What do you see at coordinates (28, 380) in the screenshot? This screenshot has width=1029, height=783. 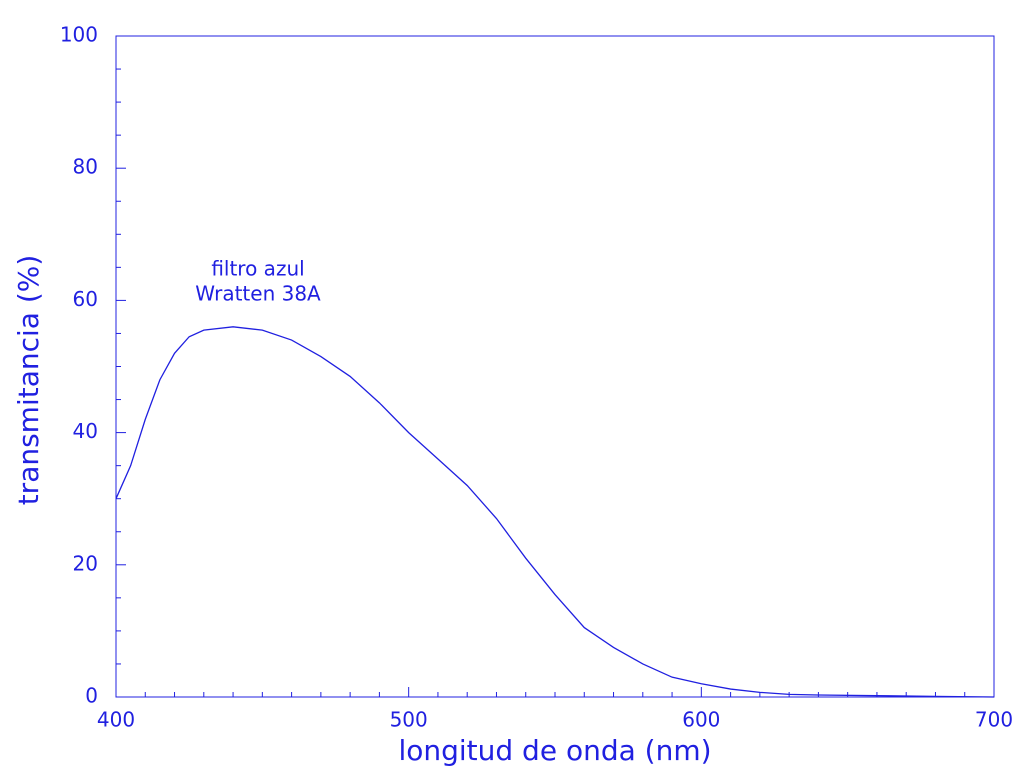 I see `y-axis-label: transmitancia (%)` at bounding box center [28, 380].